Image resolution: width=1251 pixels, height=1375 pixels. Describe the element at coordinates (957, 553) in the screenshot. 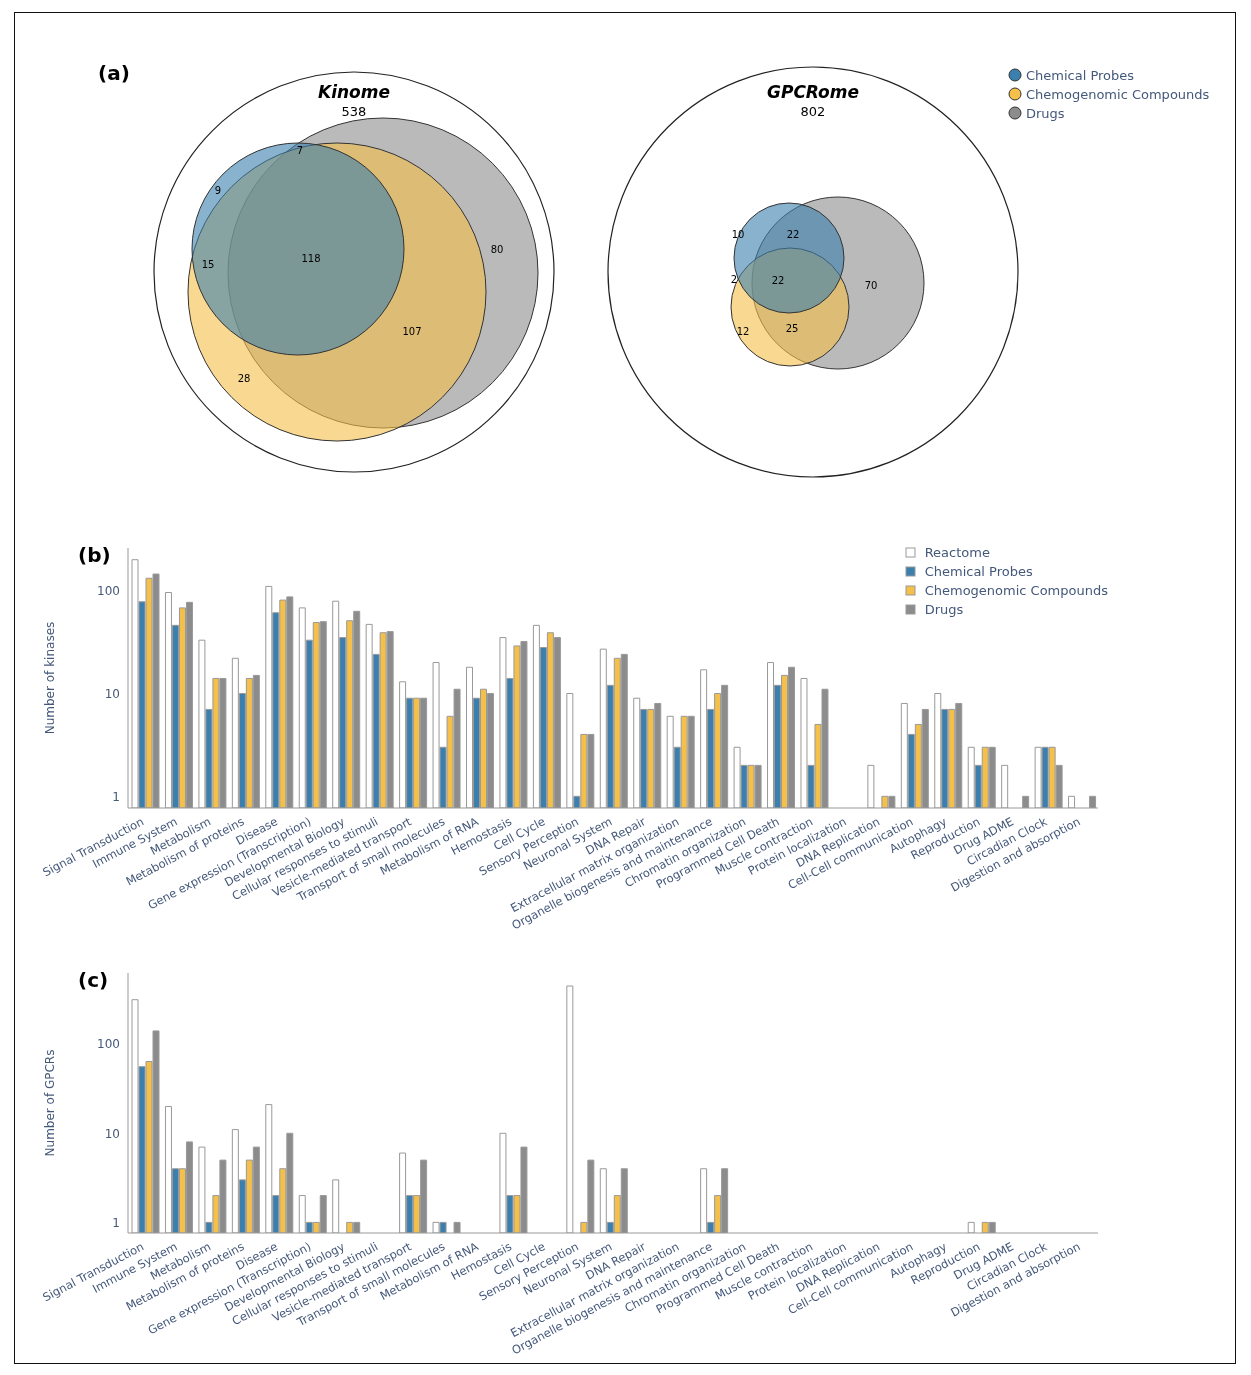

I see `legend-label: Reactome` at that location.